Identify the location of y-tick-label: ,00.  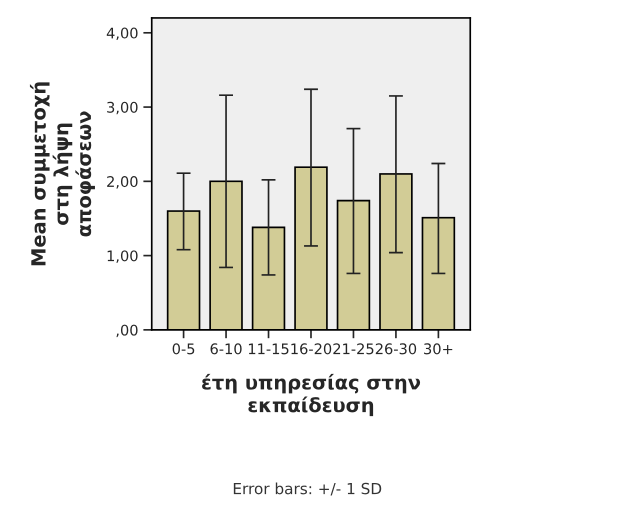
(127, 331).